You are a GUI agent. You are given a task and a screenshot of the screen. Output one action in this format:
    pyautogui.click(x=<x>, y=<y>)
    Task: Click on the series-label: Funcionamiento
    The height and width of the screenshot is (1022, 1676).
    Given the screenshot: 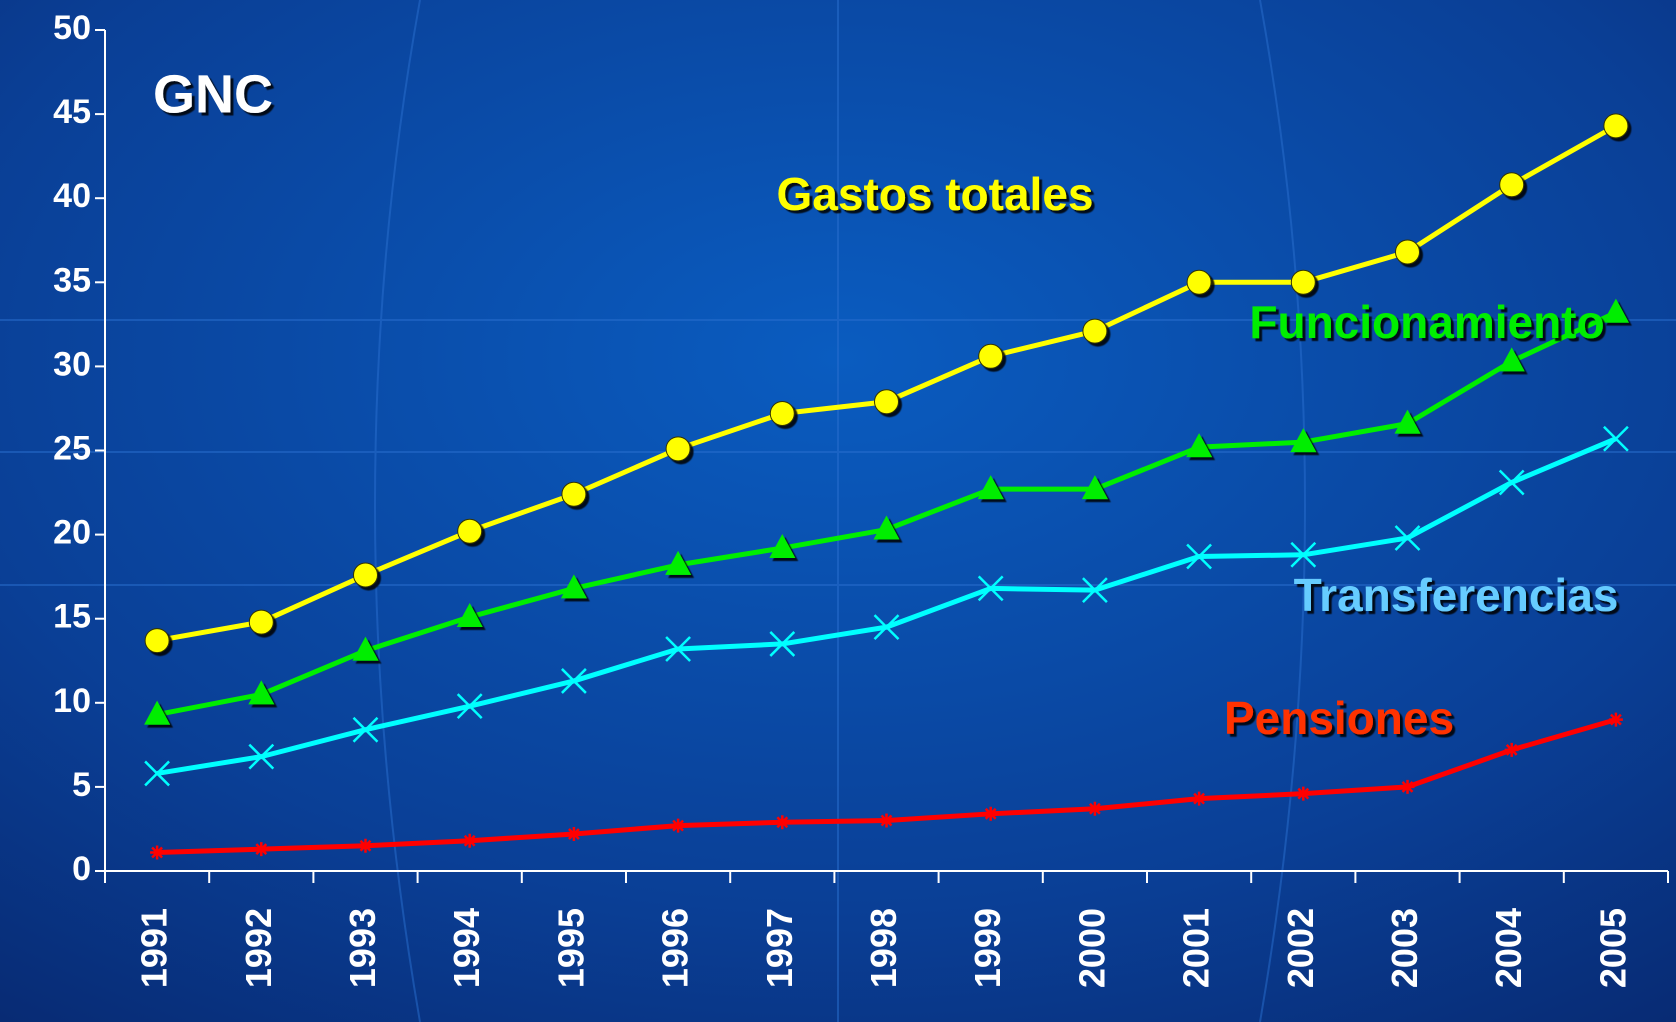 What is the action you would take?
    pyautogui.click(x=1426, y=322)
    